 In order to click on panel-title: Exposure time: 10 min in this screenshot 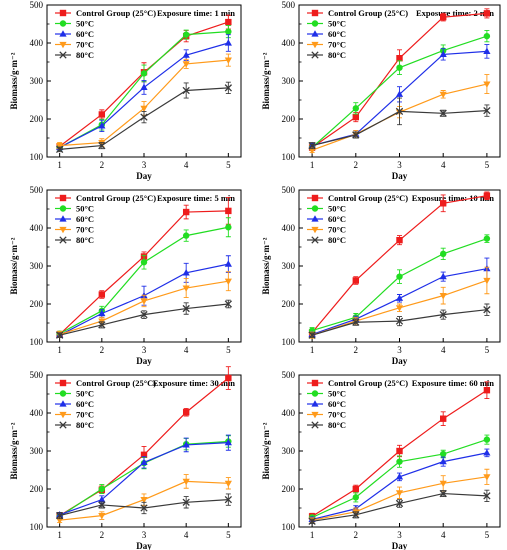, I will do `click(453, 198)`.